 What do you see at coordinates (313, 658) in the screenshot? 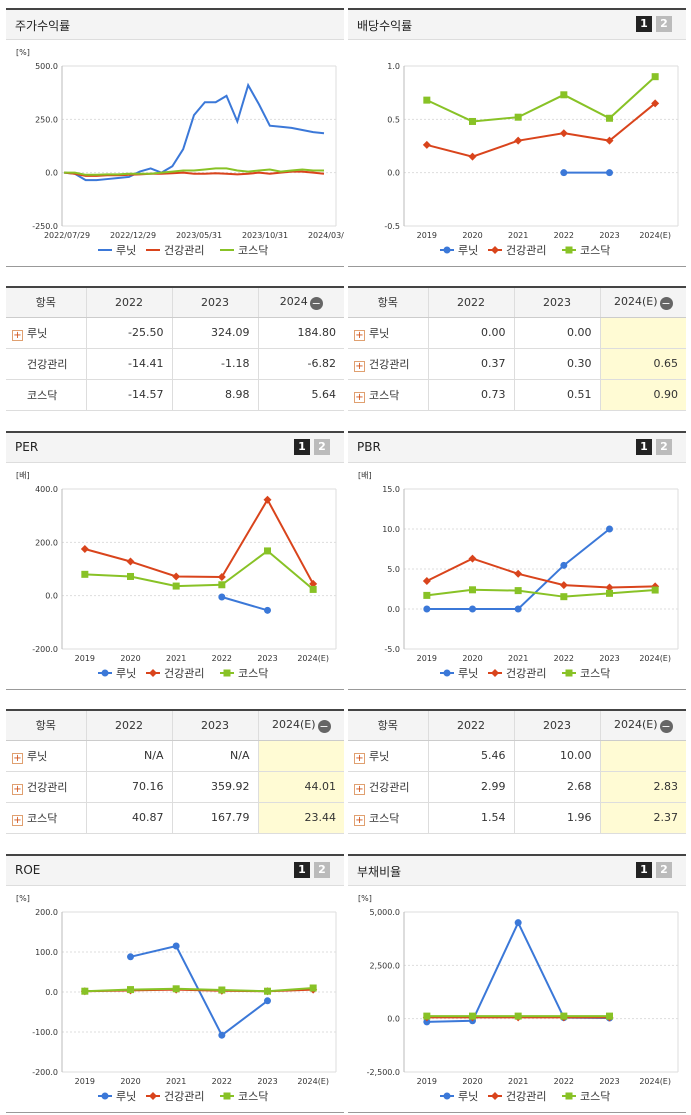
I see `x-tick-label: 2024(E)` at bounding box center [313, 658].